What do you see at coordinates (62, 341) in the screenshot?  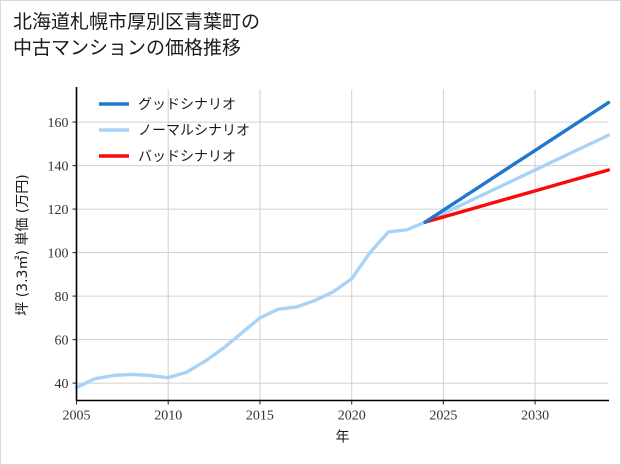 I see `y-tick-label: 60` at bounding box center [62, 341].